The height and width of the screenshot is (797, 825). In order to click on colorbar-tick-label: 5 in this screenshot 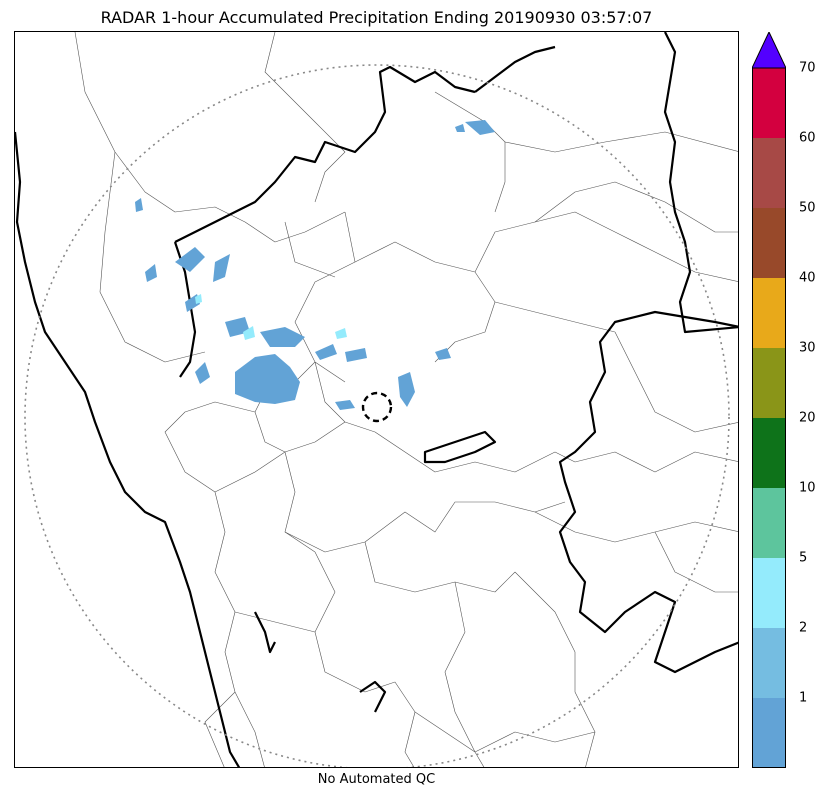, I will do `click(803, 558)`.